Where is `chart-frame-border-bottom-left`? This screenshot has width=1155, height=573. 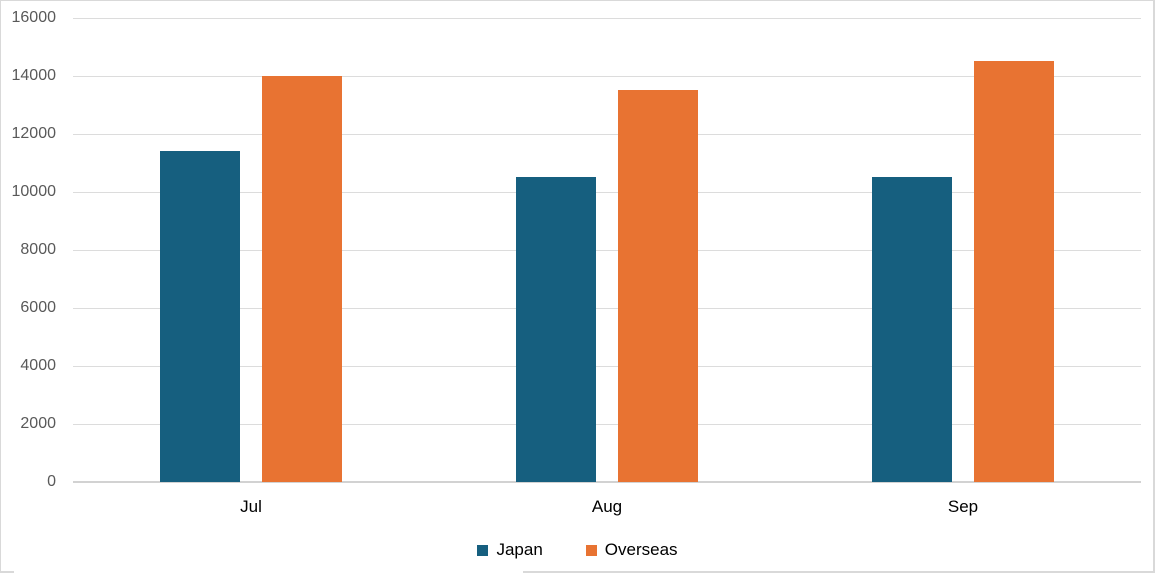 chart-frame-border-bottom-left is located at coordinates (7, 572).